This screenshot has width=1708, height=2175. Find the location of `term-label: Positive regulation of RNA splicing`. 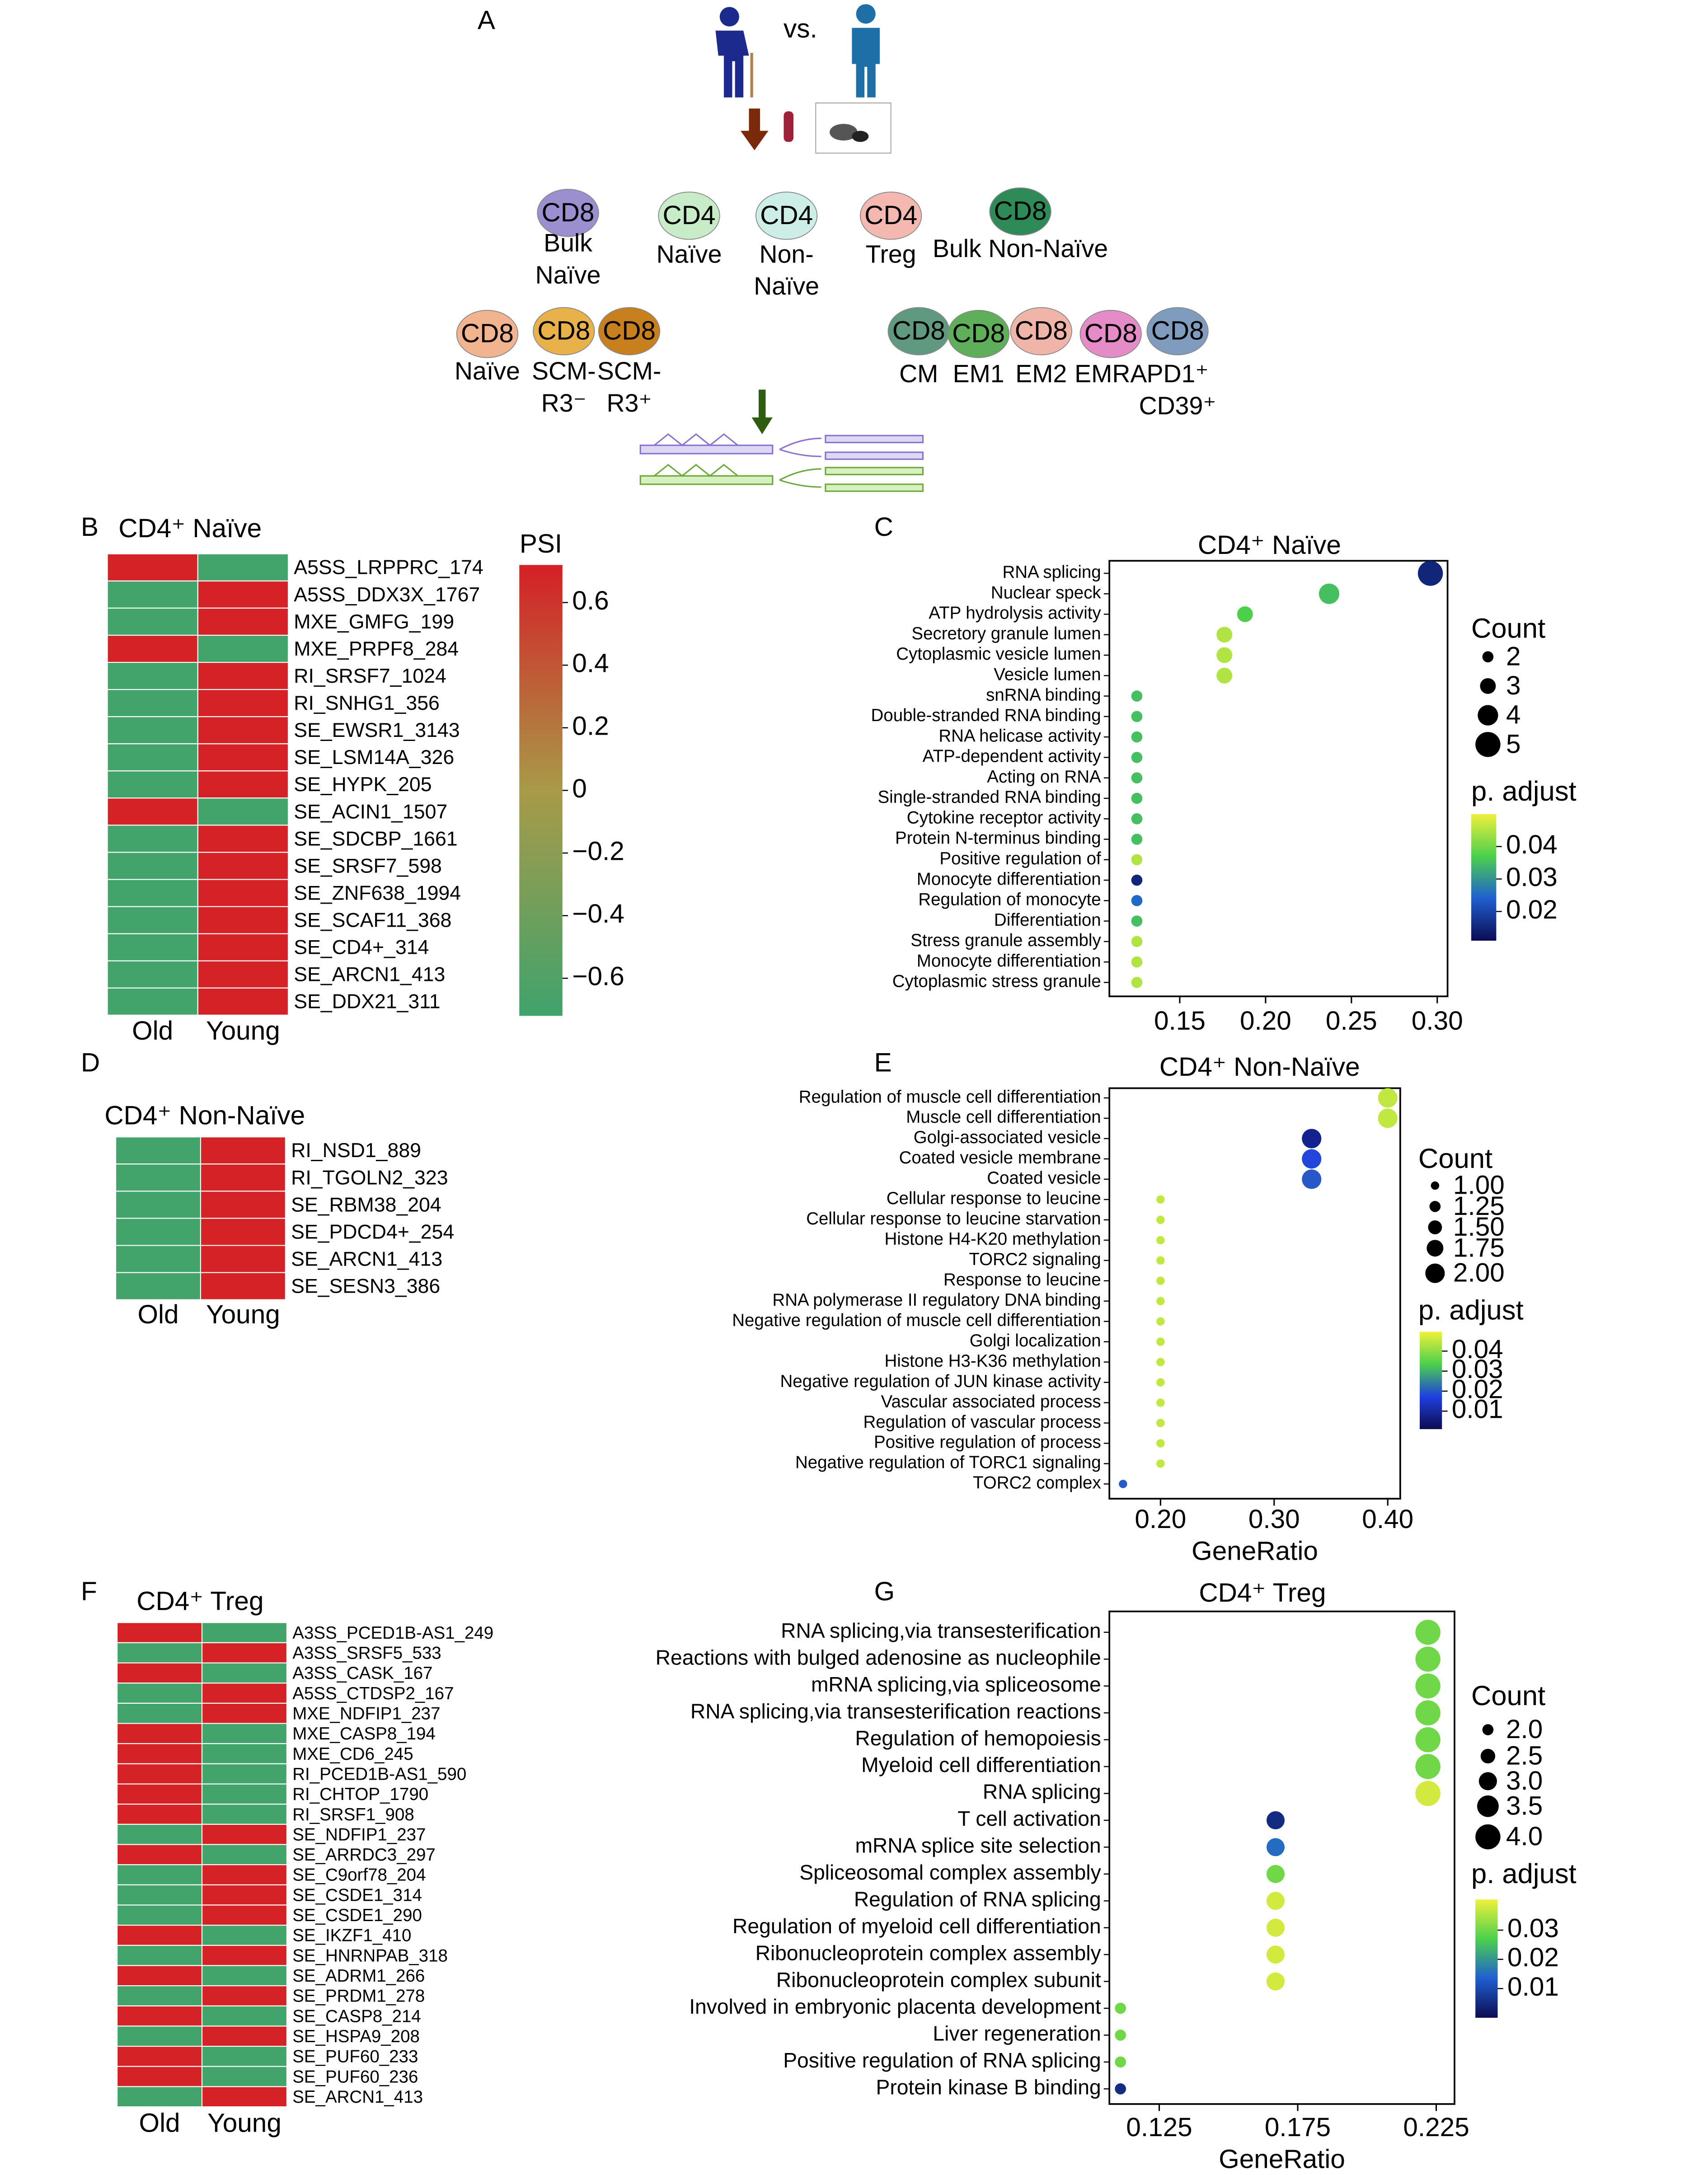

term-label: Positive regulation of RNA splicing is located at coordinates (942, 2060).